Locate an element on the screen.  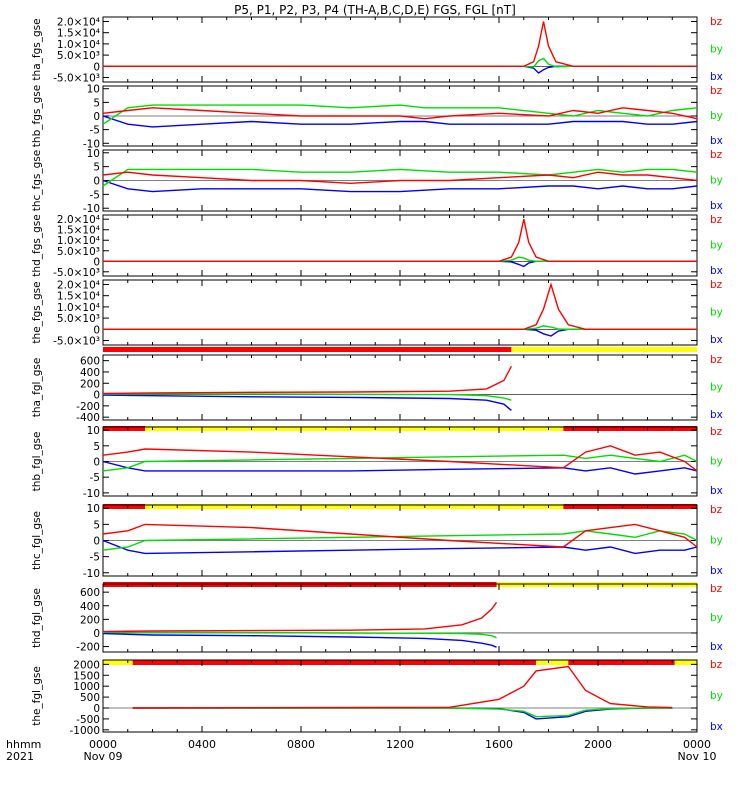
y-tick-label: 400 is located at coordinates (90, 607).